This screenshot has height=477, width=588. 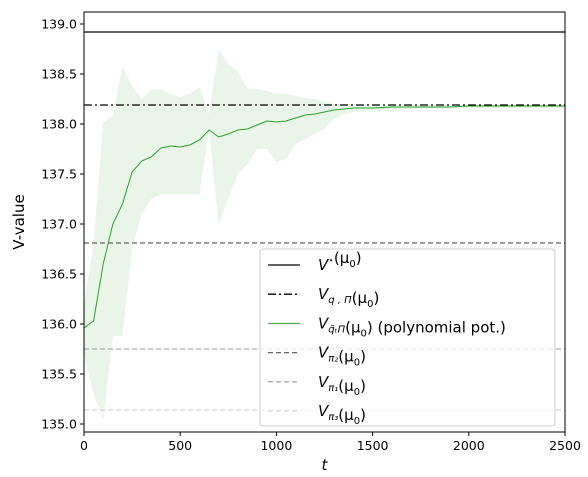 I want to click on legend-sub: q , Π, so click(x=340, y=300).